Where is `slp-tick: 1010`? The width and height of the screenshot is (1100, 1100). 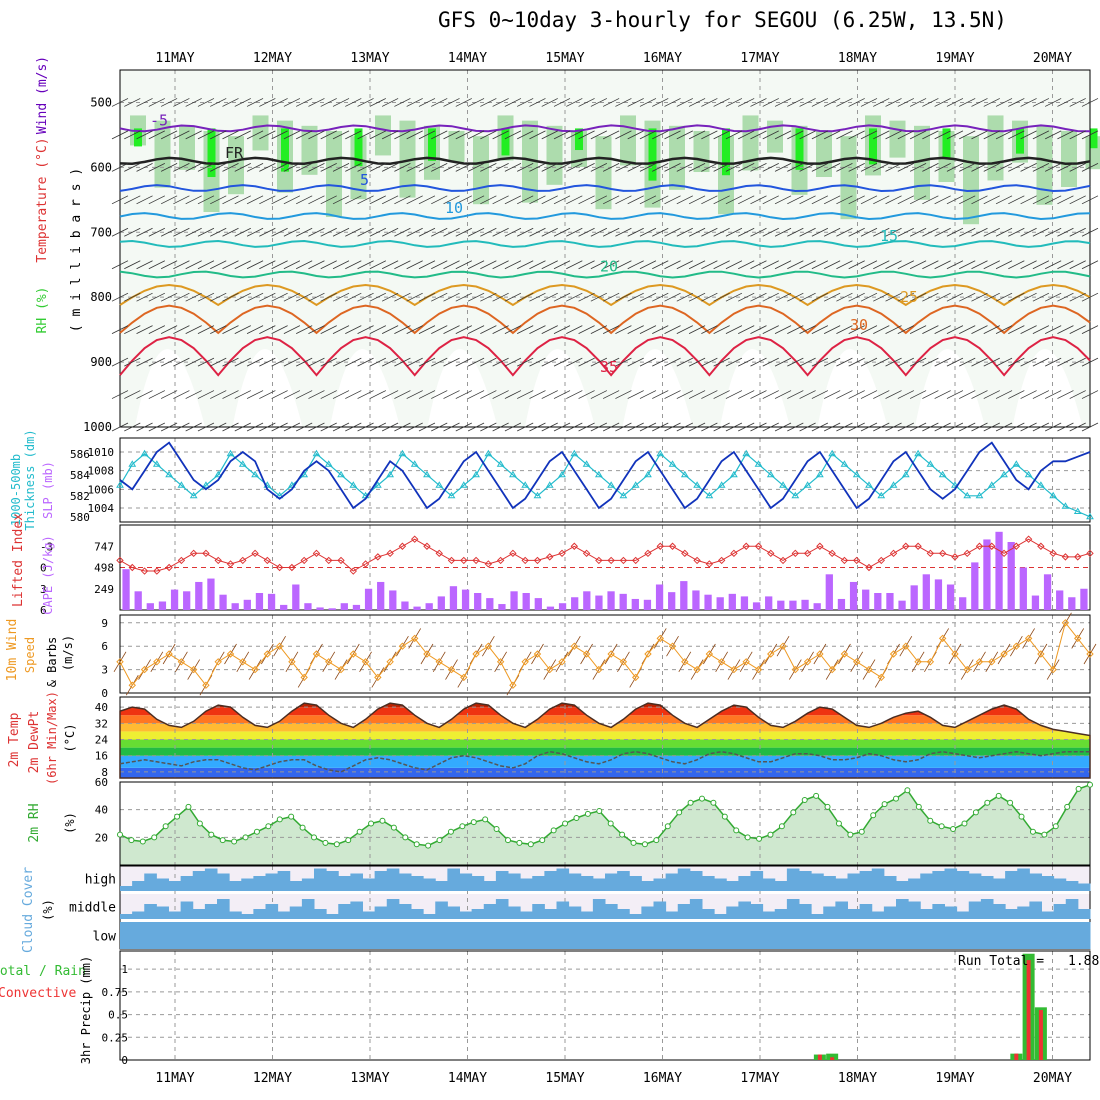
slp-tick: 1010 is located at coordinates (101, 452).